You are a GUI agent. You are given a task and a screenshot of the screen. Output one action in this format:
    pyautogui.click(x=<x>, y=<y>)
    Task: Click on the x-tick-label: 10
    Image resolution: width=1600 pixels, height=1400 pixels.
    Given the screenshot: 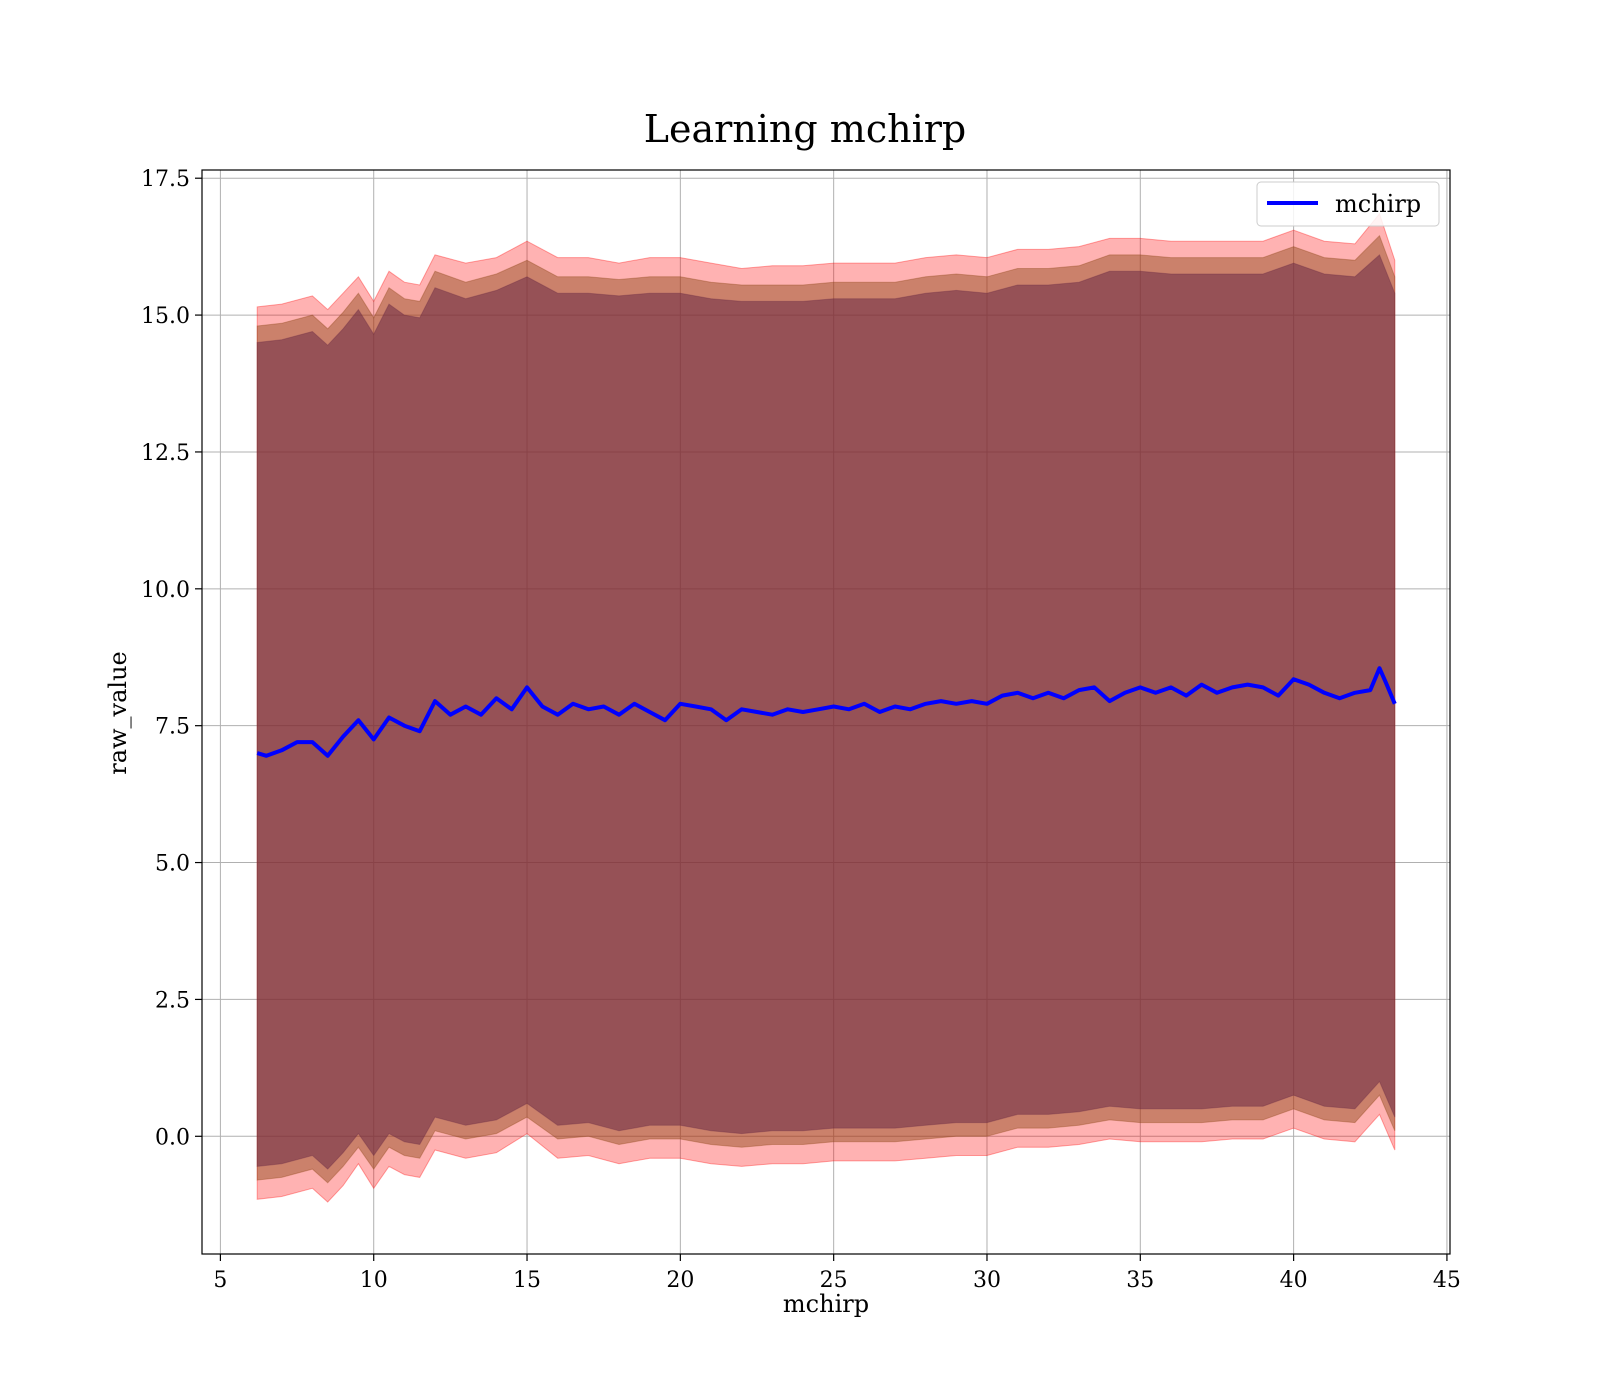 What is the action you would take?
    pyautogui.click(x=374, y=1280)
    